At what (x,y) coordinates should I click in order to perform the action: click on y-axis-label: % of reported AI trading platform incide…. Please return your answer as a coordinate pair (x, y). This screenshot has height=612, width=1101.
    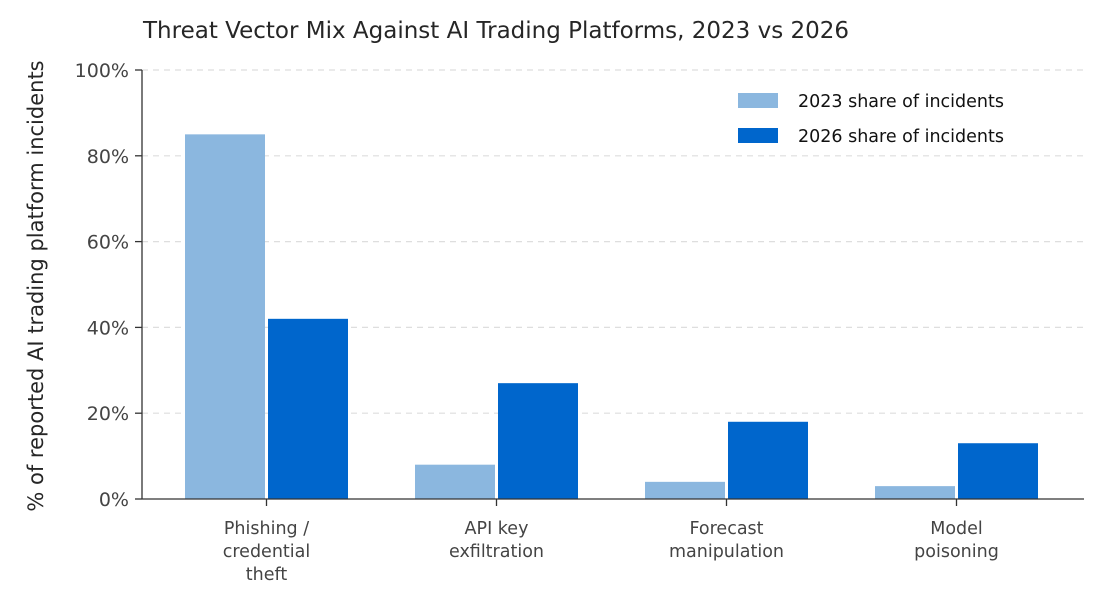
    Looking at the image, I should click on (36, 285).